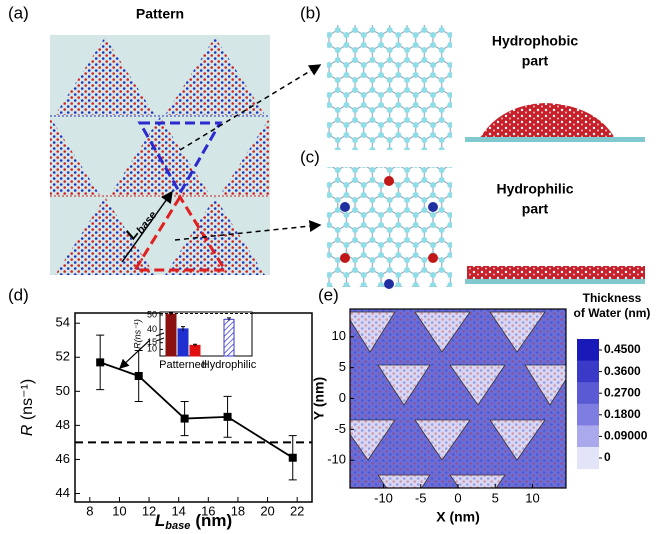 The image size is (659, 534). I want to click on colorbar-label: 0.2700, so click(622, 392).